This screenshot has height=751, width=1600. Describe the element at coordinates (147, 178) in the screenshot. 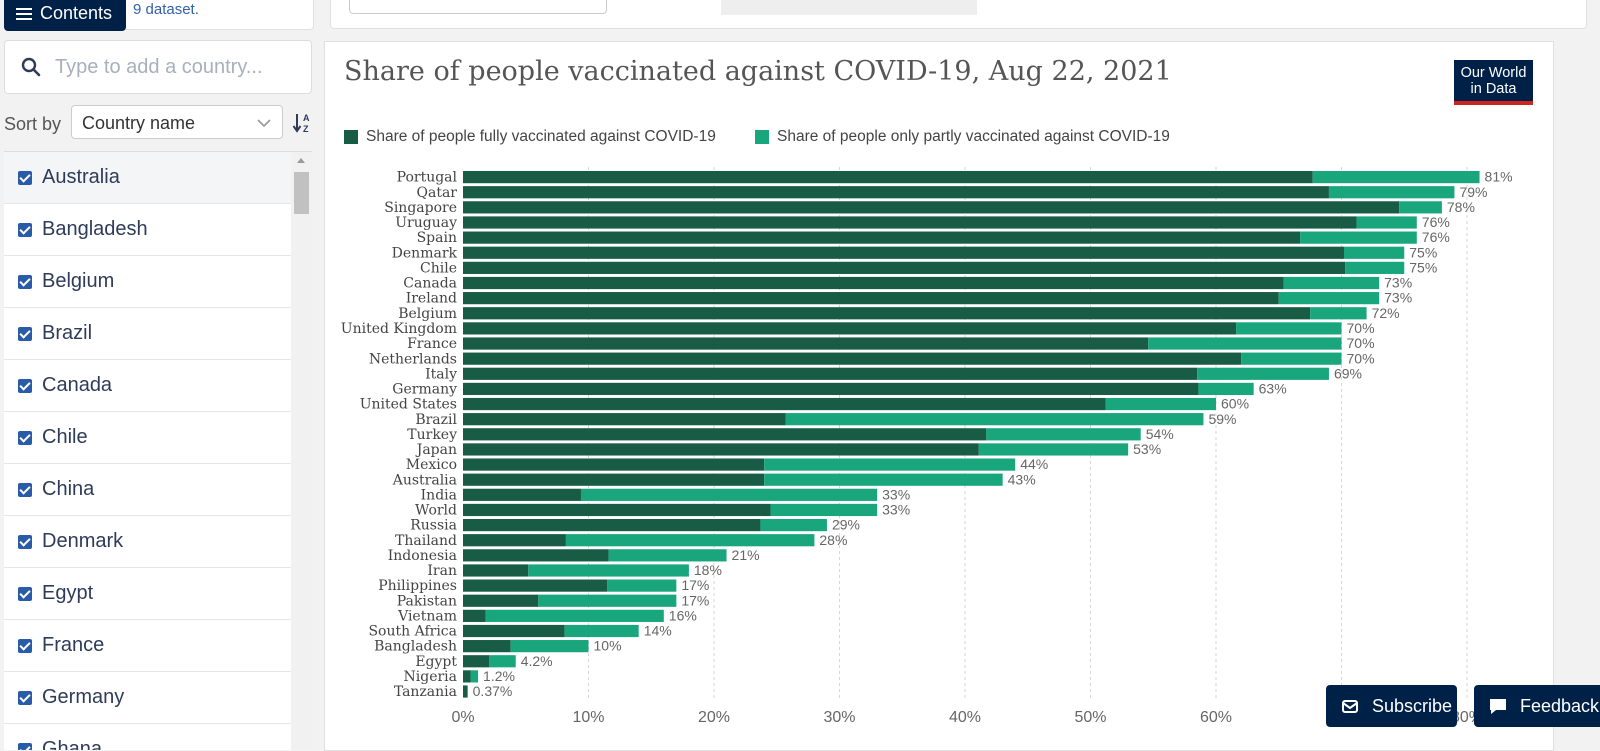

I see `country-item: Australia` at that location.